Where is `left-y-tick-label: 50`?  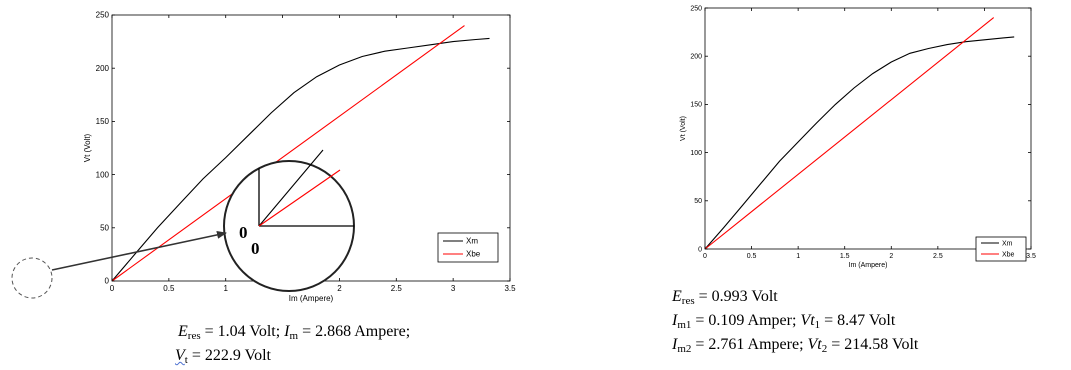
left-y-tick-label: 50 is located at coordinates (104, 227).